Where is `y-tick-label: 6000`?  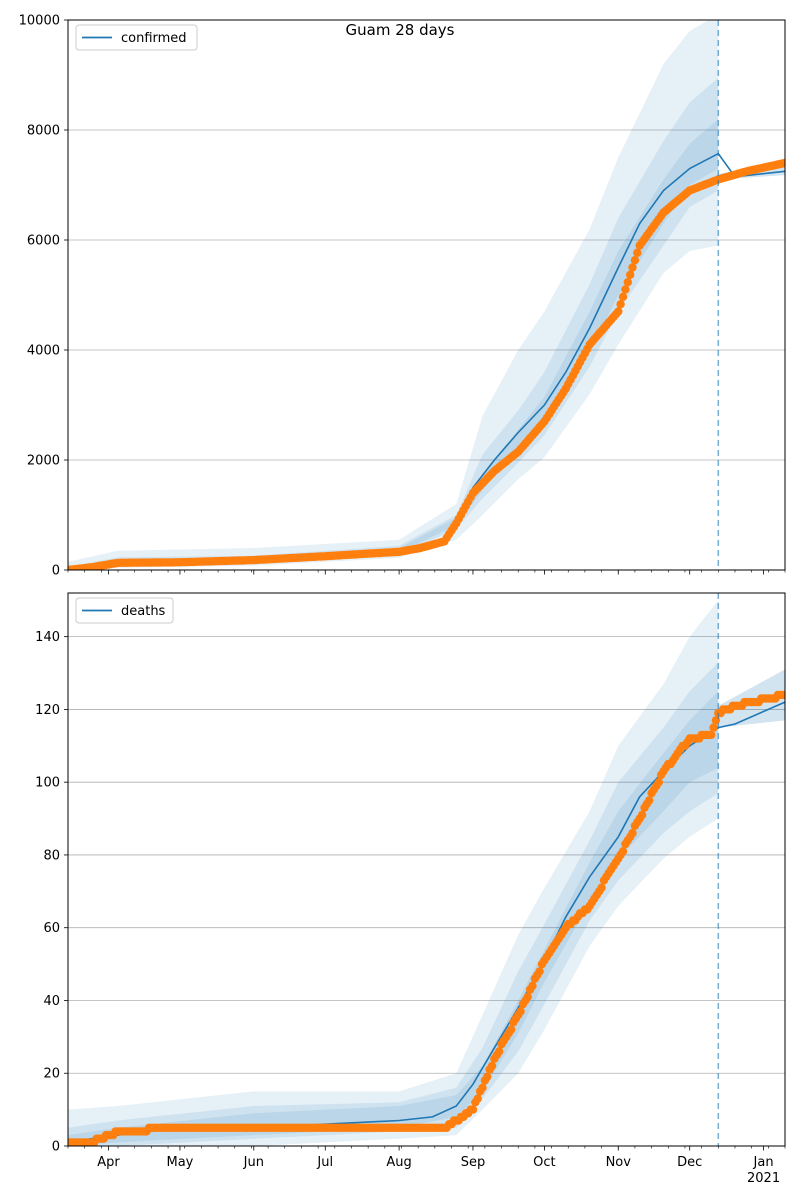 y-tick-label: 6000 is located at coordinates (43, 241).